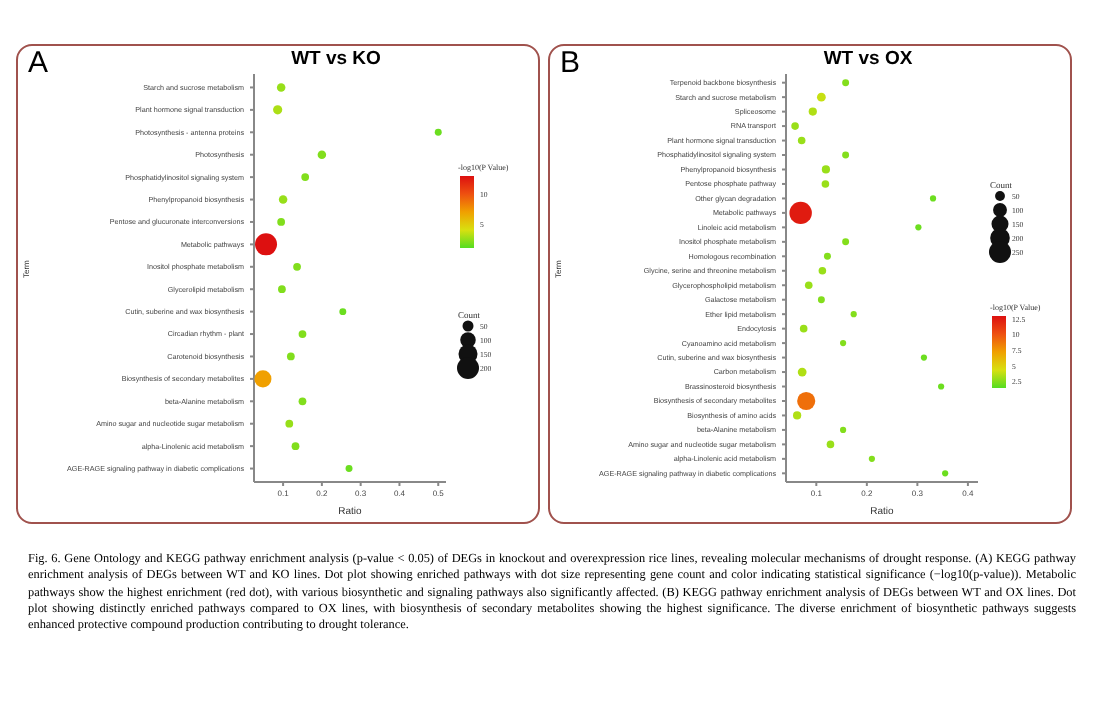 The width and height of the screenshot is (1104, 714). I want to click on text: B, so click(570, 63).